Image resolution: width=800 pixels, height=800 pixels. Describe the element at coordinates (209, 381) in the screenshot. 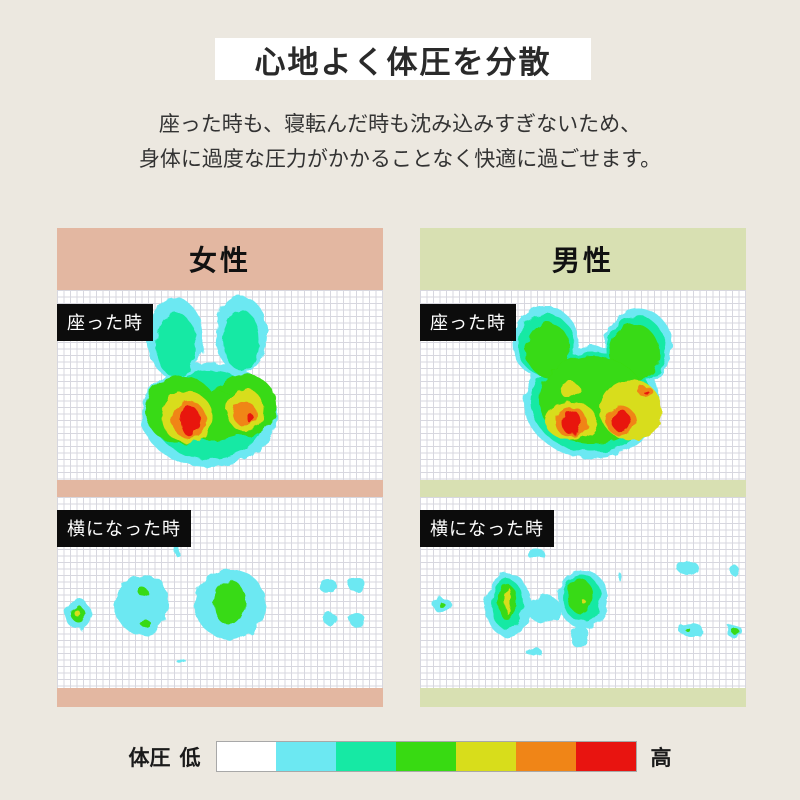

I see `female-sitting-heatmap` at that location.